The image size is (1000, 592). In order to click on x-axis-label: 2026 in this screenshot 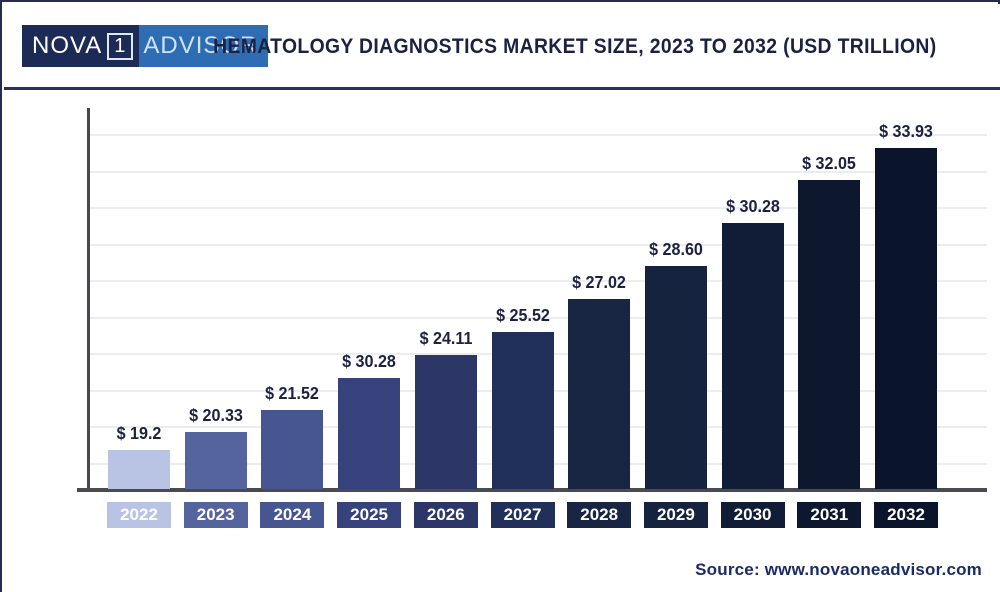, I will do `click(445, 515)`.